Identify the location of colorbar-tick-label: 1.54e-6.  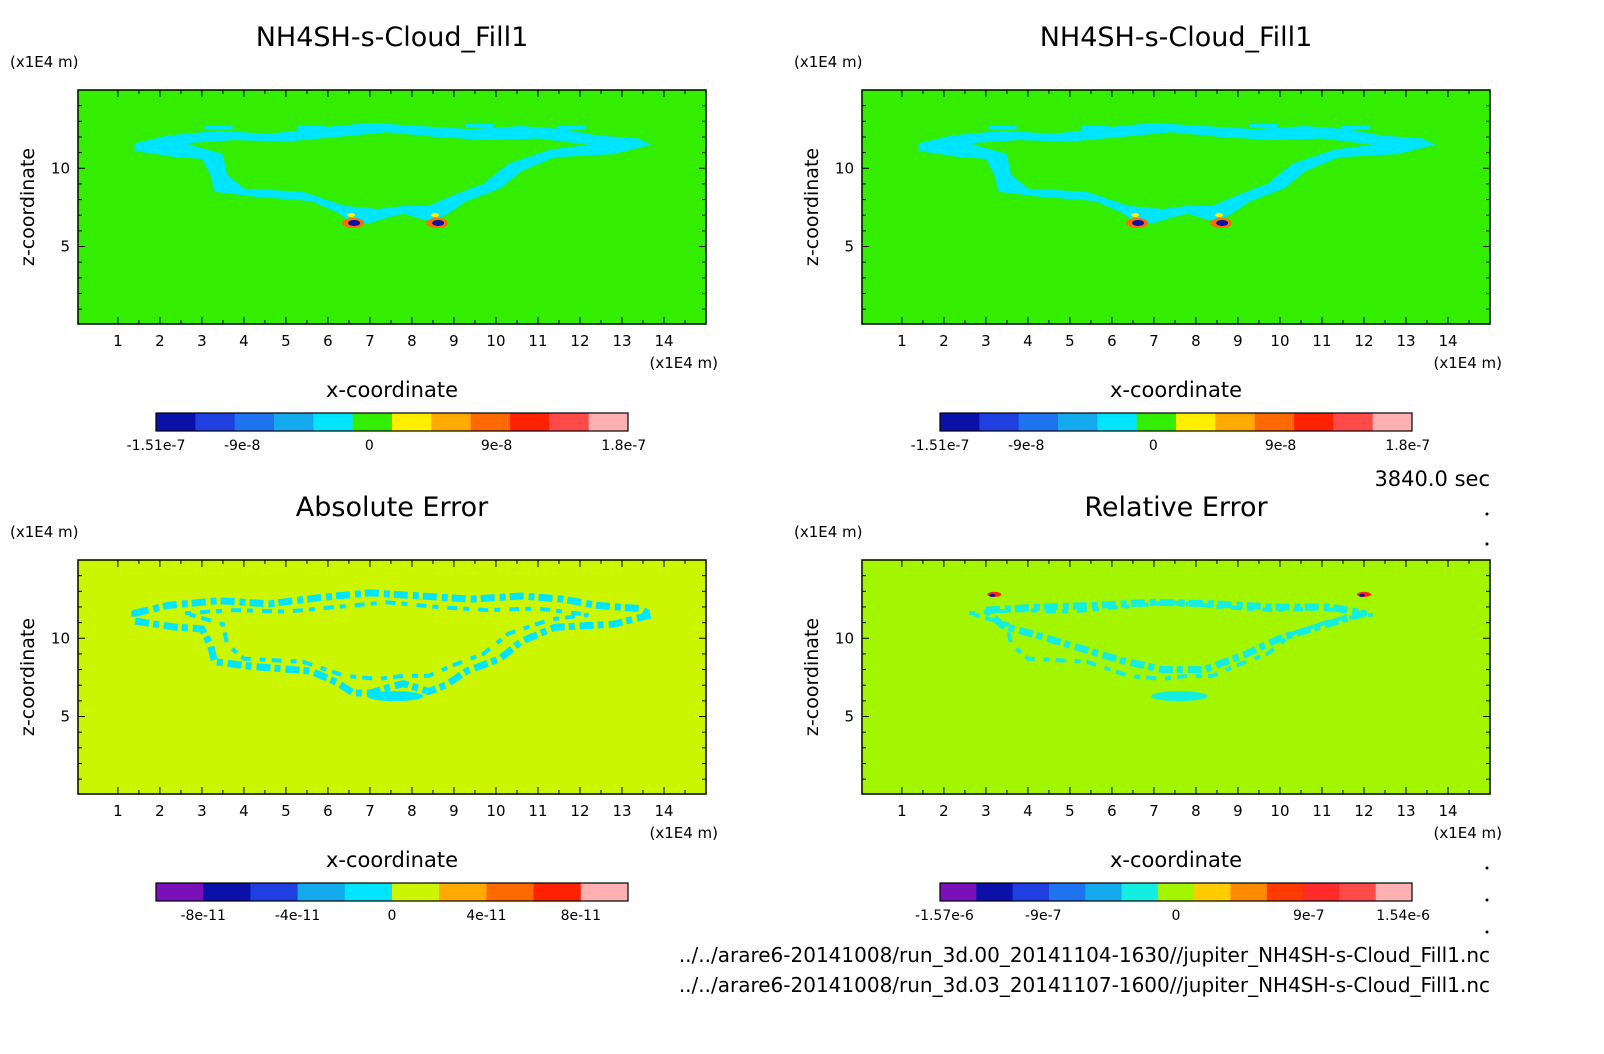
(1403, 916).